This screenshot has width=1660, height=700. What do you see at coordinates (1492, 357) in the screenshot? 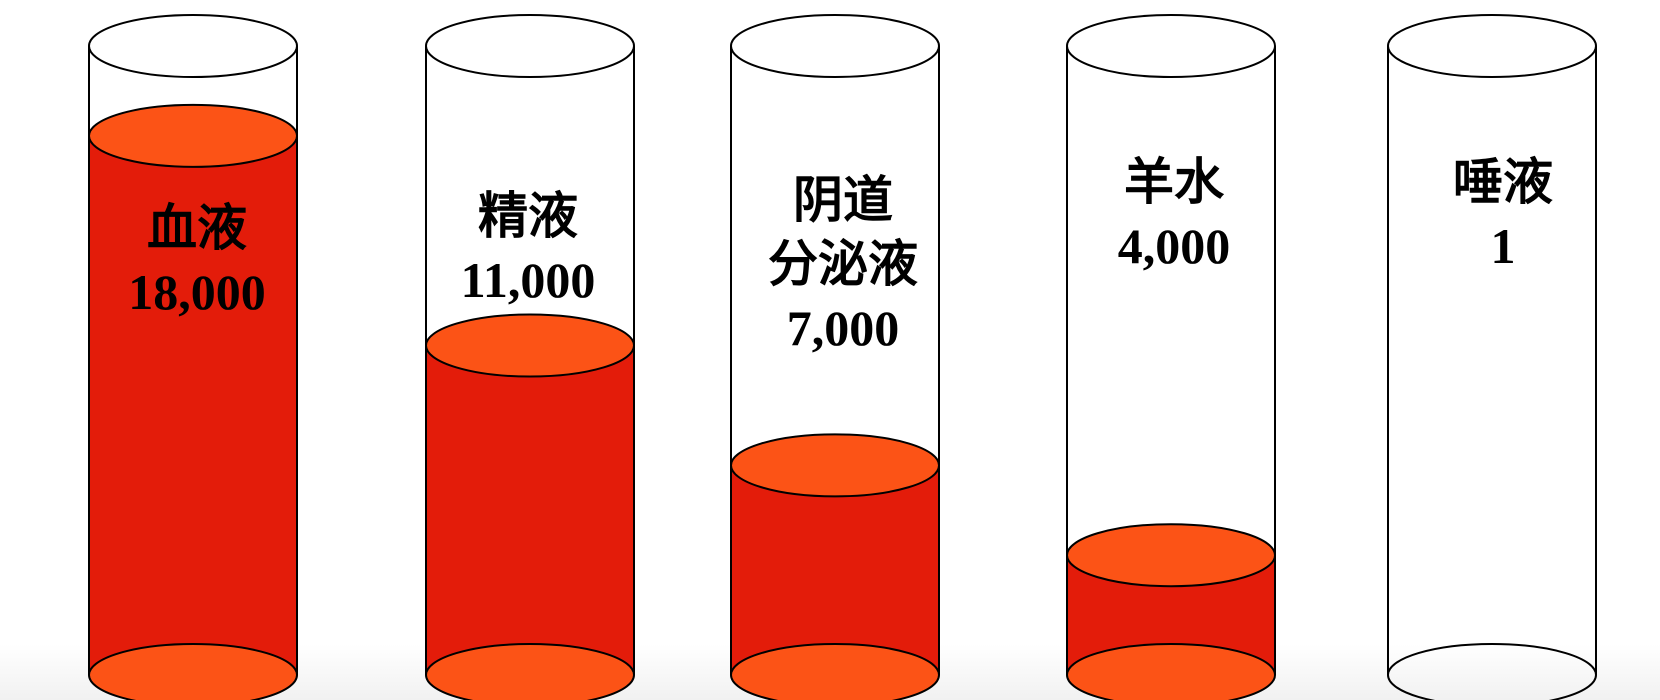
I see `cylinder-saliva` at bounding box center [1492, 357].